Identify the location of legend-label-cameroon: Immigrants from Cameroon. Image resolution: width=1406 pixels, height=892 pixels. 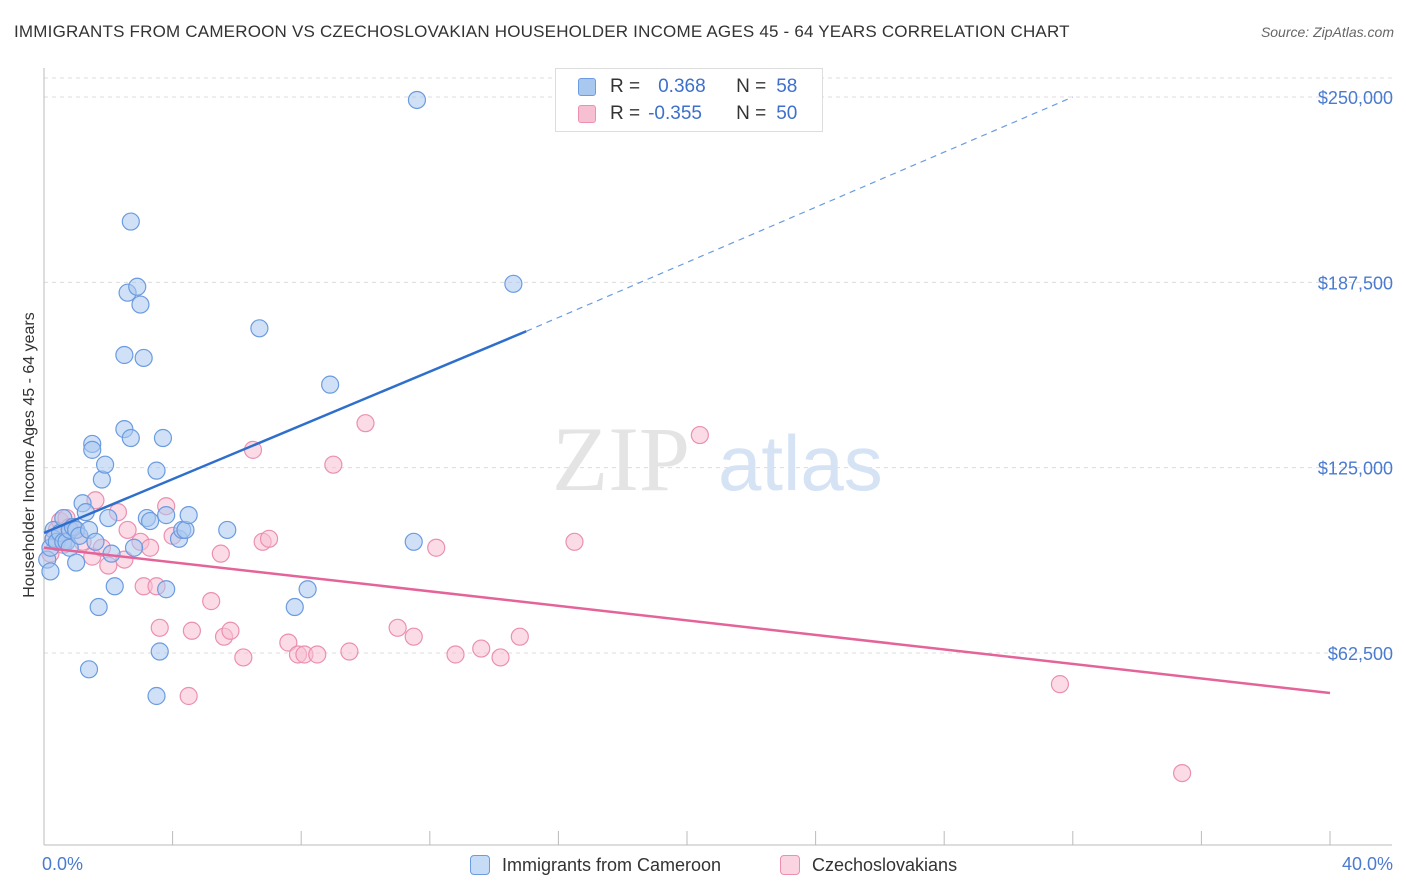
(612, 864).